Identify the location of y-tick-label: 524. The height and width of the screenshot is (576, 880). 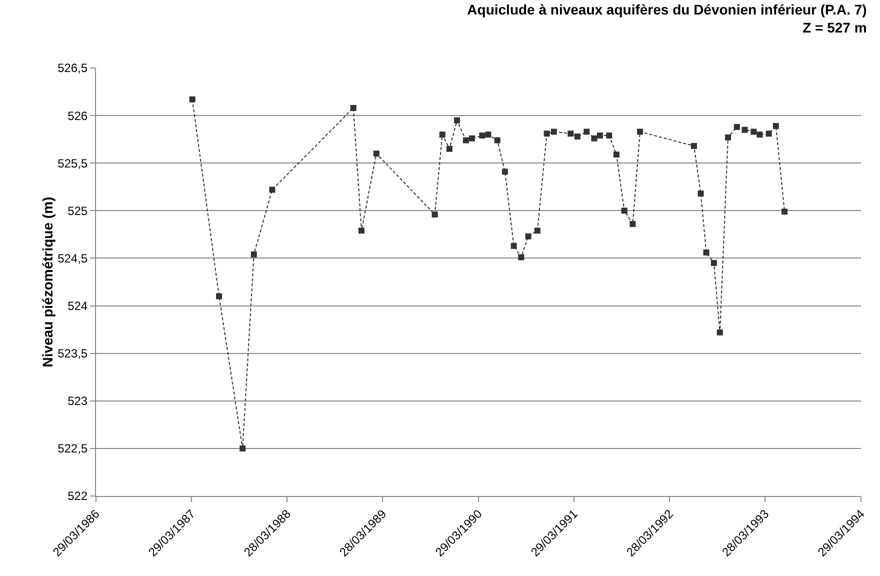
(78, 305).